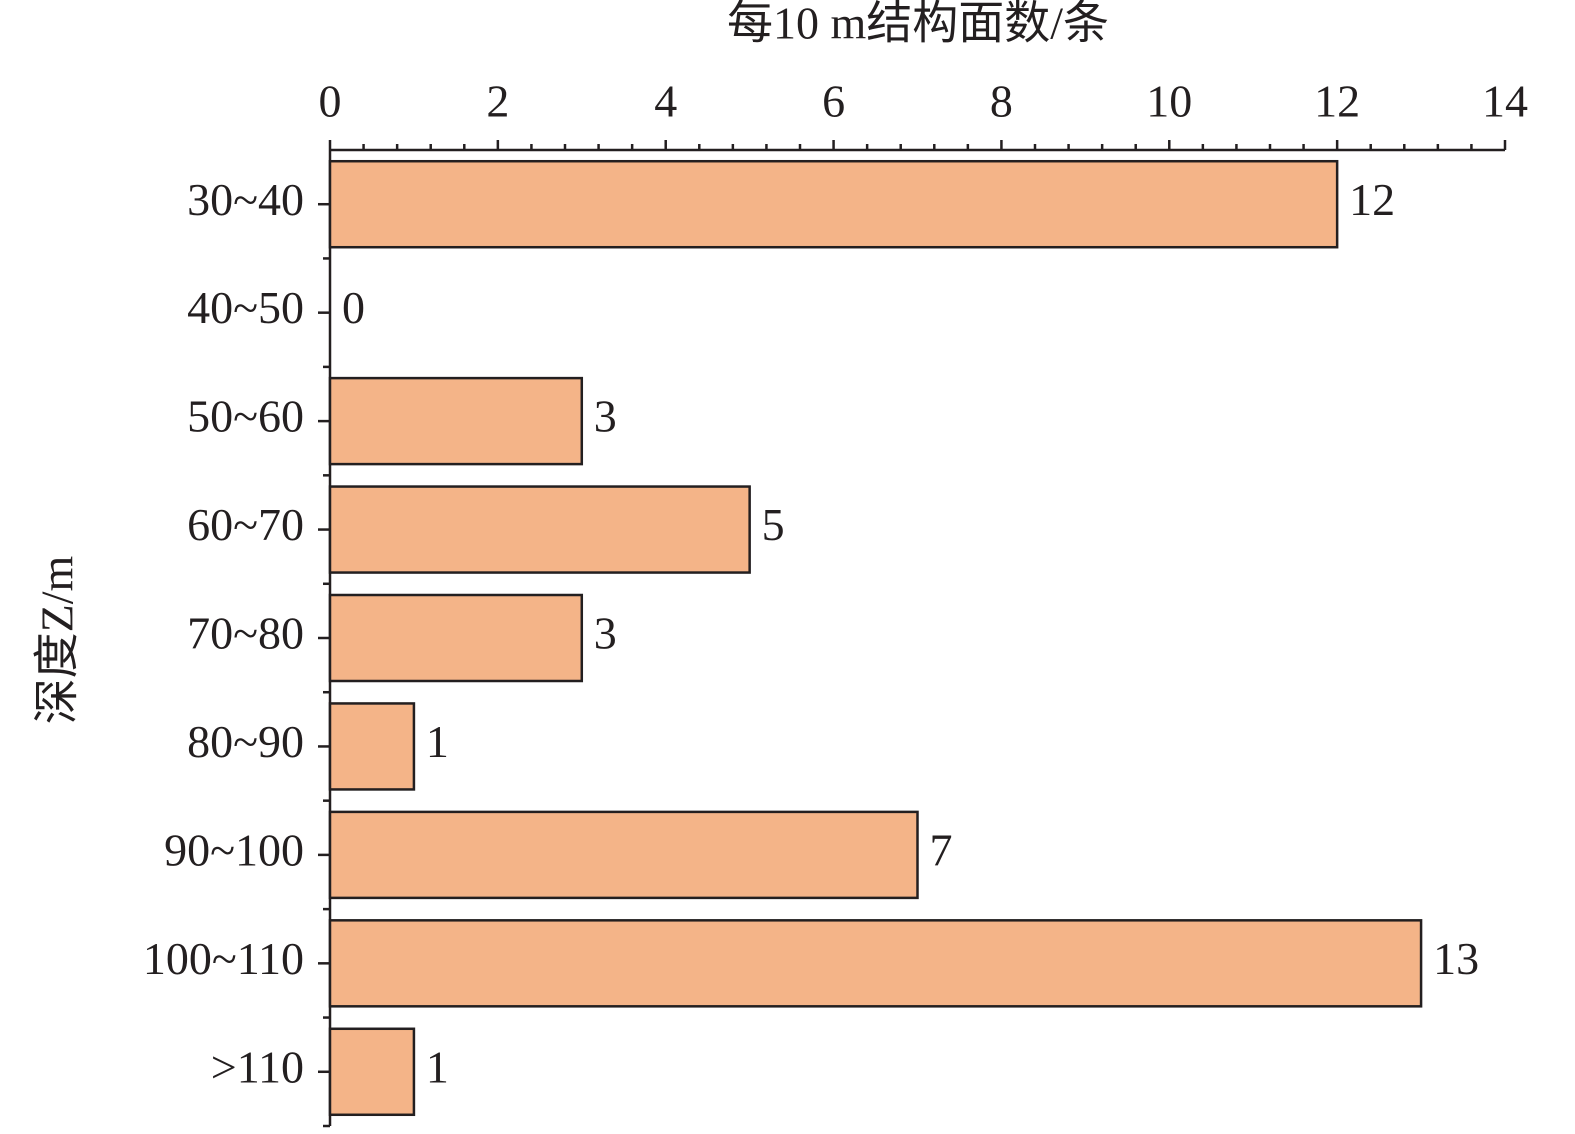  What do you see at coordinates (941, 849) in the screenshot?
I see `value-label: 7` at bounding box center [941, 849].